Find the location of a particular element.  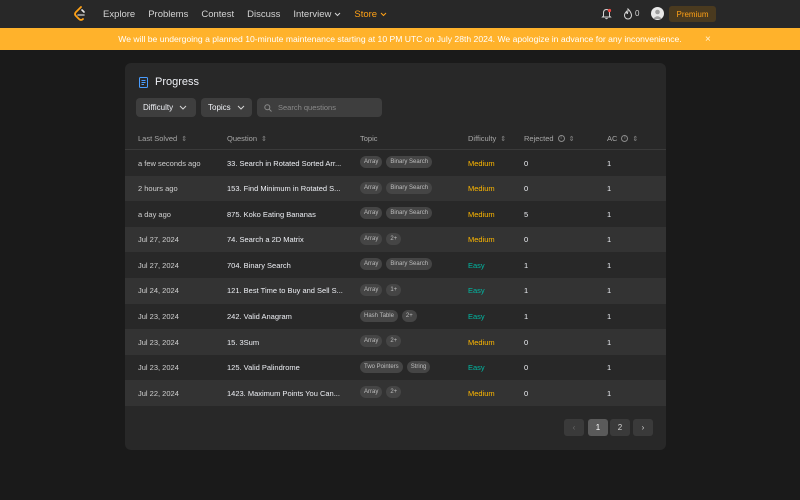

question-link: 875. Koko Eating Bananas is located at coordinates (271, 214).